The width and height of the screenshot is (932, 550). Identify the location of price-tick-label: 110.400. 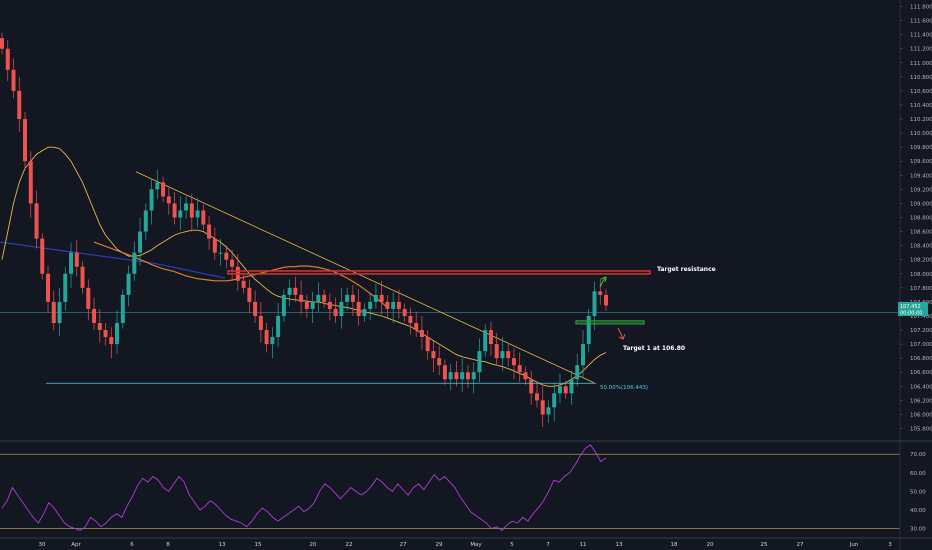
(921, 106).